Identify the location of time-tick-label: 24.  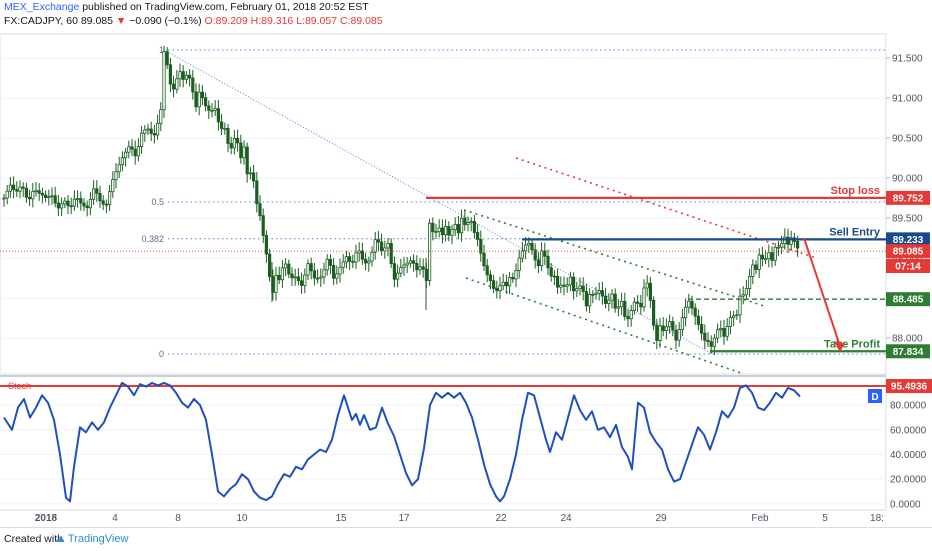
(566, 518).